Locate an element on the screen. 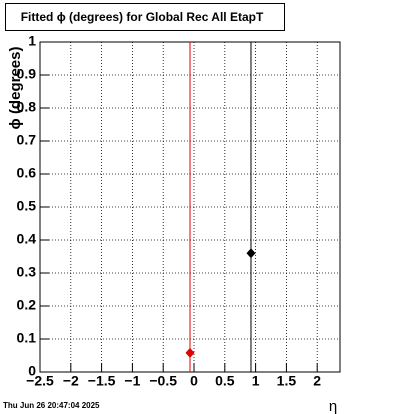 The image size is (400, 414). x-tick-label: −1 is located at coordinates (132, 381).